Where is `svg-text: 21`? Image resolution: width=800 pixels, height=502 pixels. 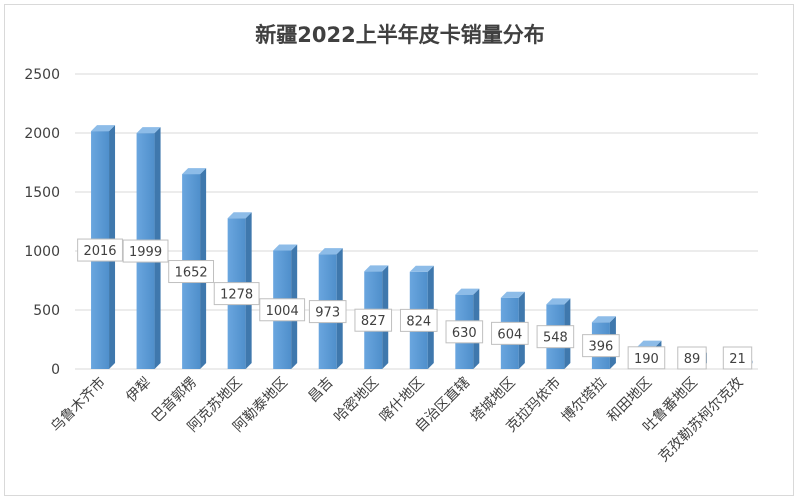 svg-text: 21 is located at coordinates (737, 359).